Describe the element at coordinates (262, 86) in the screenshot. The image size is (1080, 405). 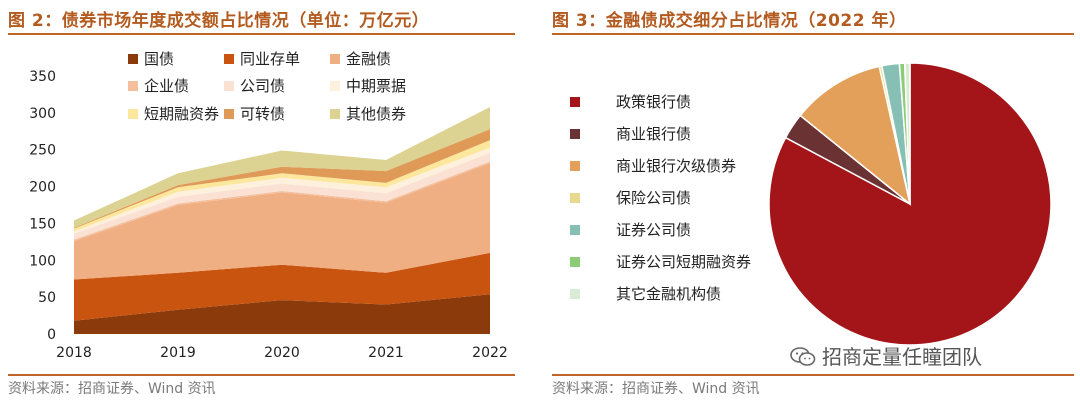
I see `legend-label: 公司债` at that location.